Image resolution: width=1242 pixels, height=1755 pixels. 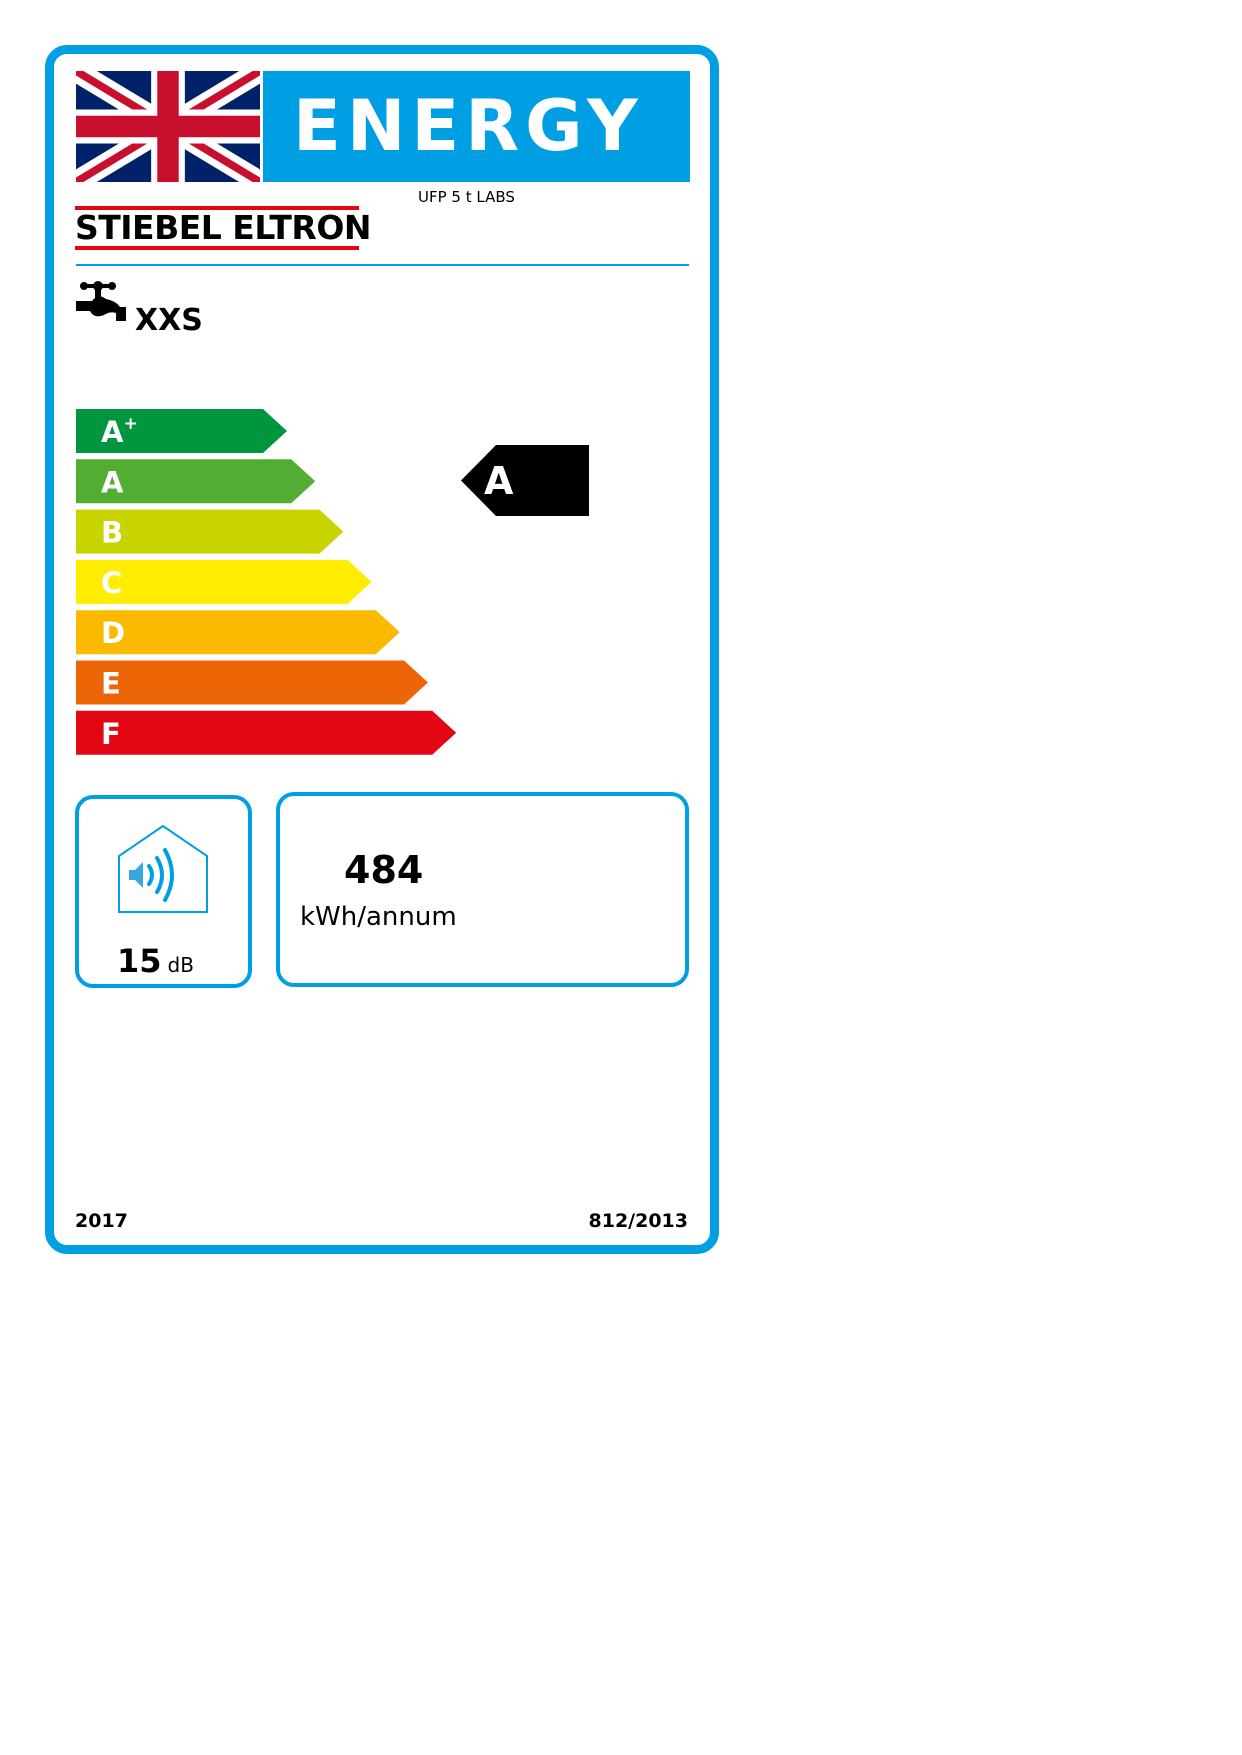 I want to click on rating-bar-aplus, so click(x=181, y=431).